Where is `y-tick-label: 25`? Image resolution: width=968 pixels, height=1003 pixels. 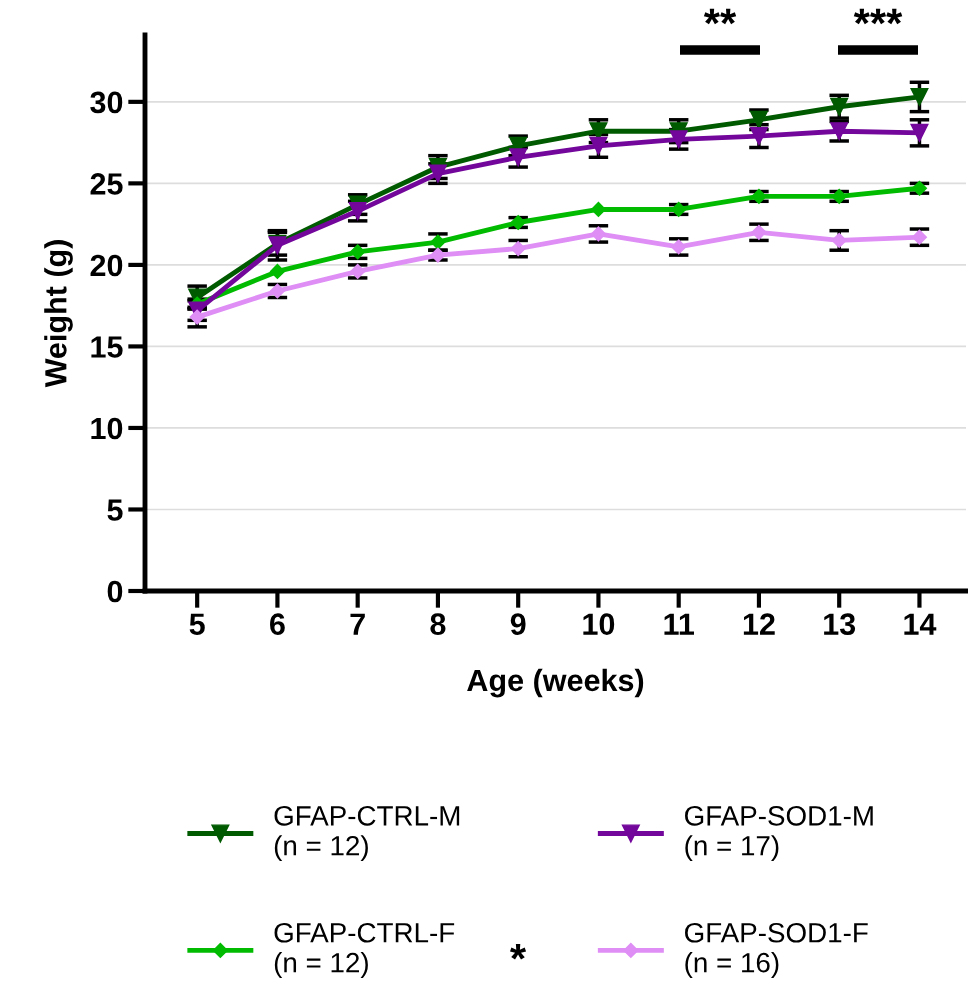 y-tick-label: 25 is located at coordinates (106, 184).